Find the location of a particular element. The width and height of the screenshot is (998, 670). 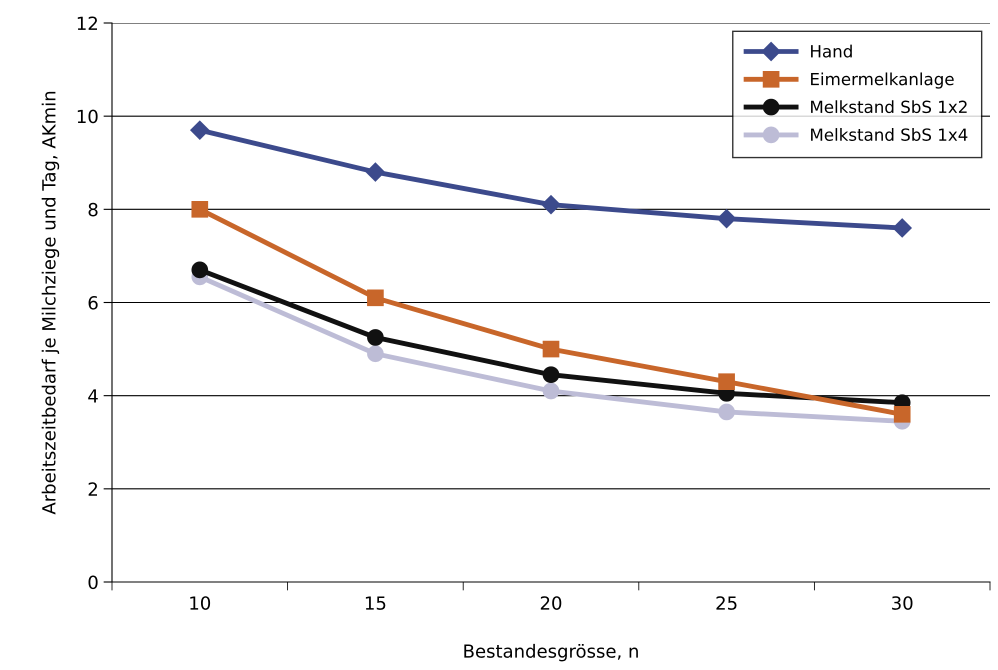

y-tick-label: 6 is located at coordinates (93, 303).